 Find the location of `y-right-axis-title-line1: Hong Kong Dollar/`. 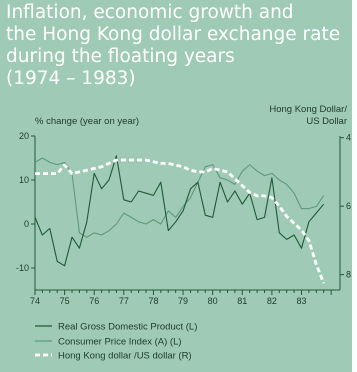

y-right-axis-title-line1: Hong Kong Dollar/ is located at coordinates (308, 109).